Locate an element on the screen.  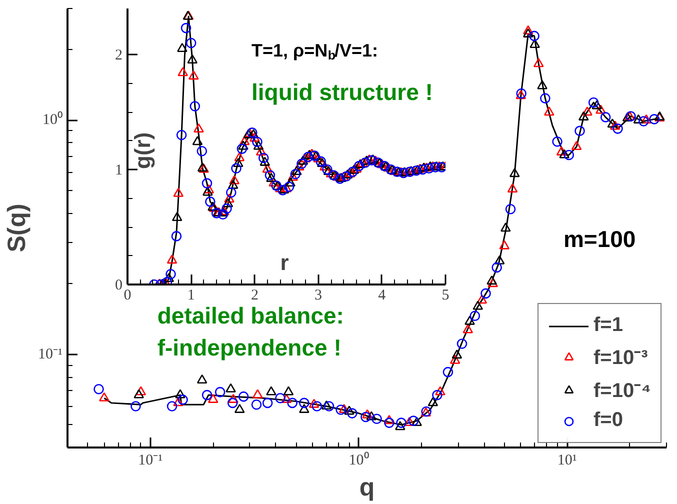
y-tick-label: 1 is located at coordinates (118, 170).